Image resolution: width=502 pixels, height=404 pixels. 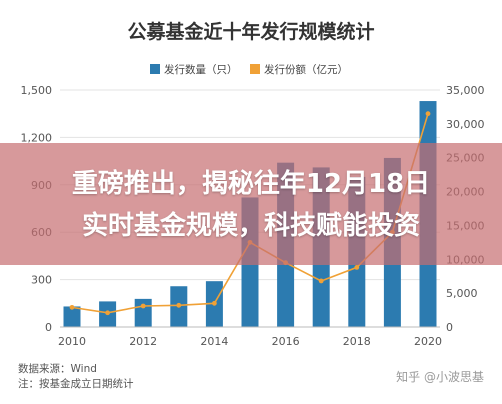 What do you see at coordinates (214, 341) in the screenshot?
I see `x-tick-label: 2014` at bounding box center [214, 341].